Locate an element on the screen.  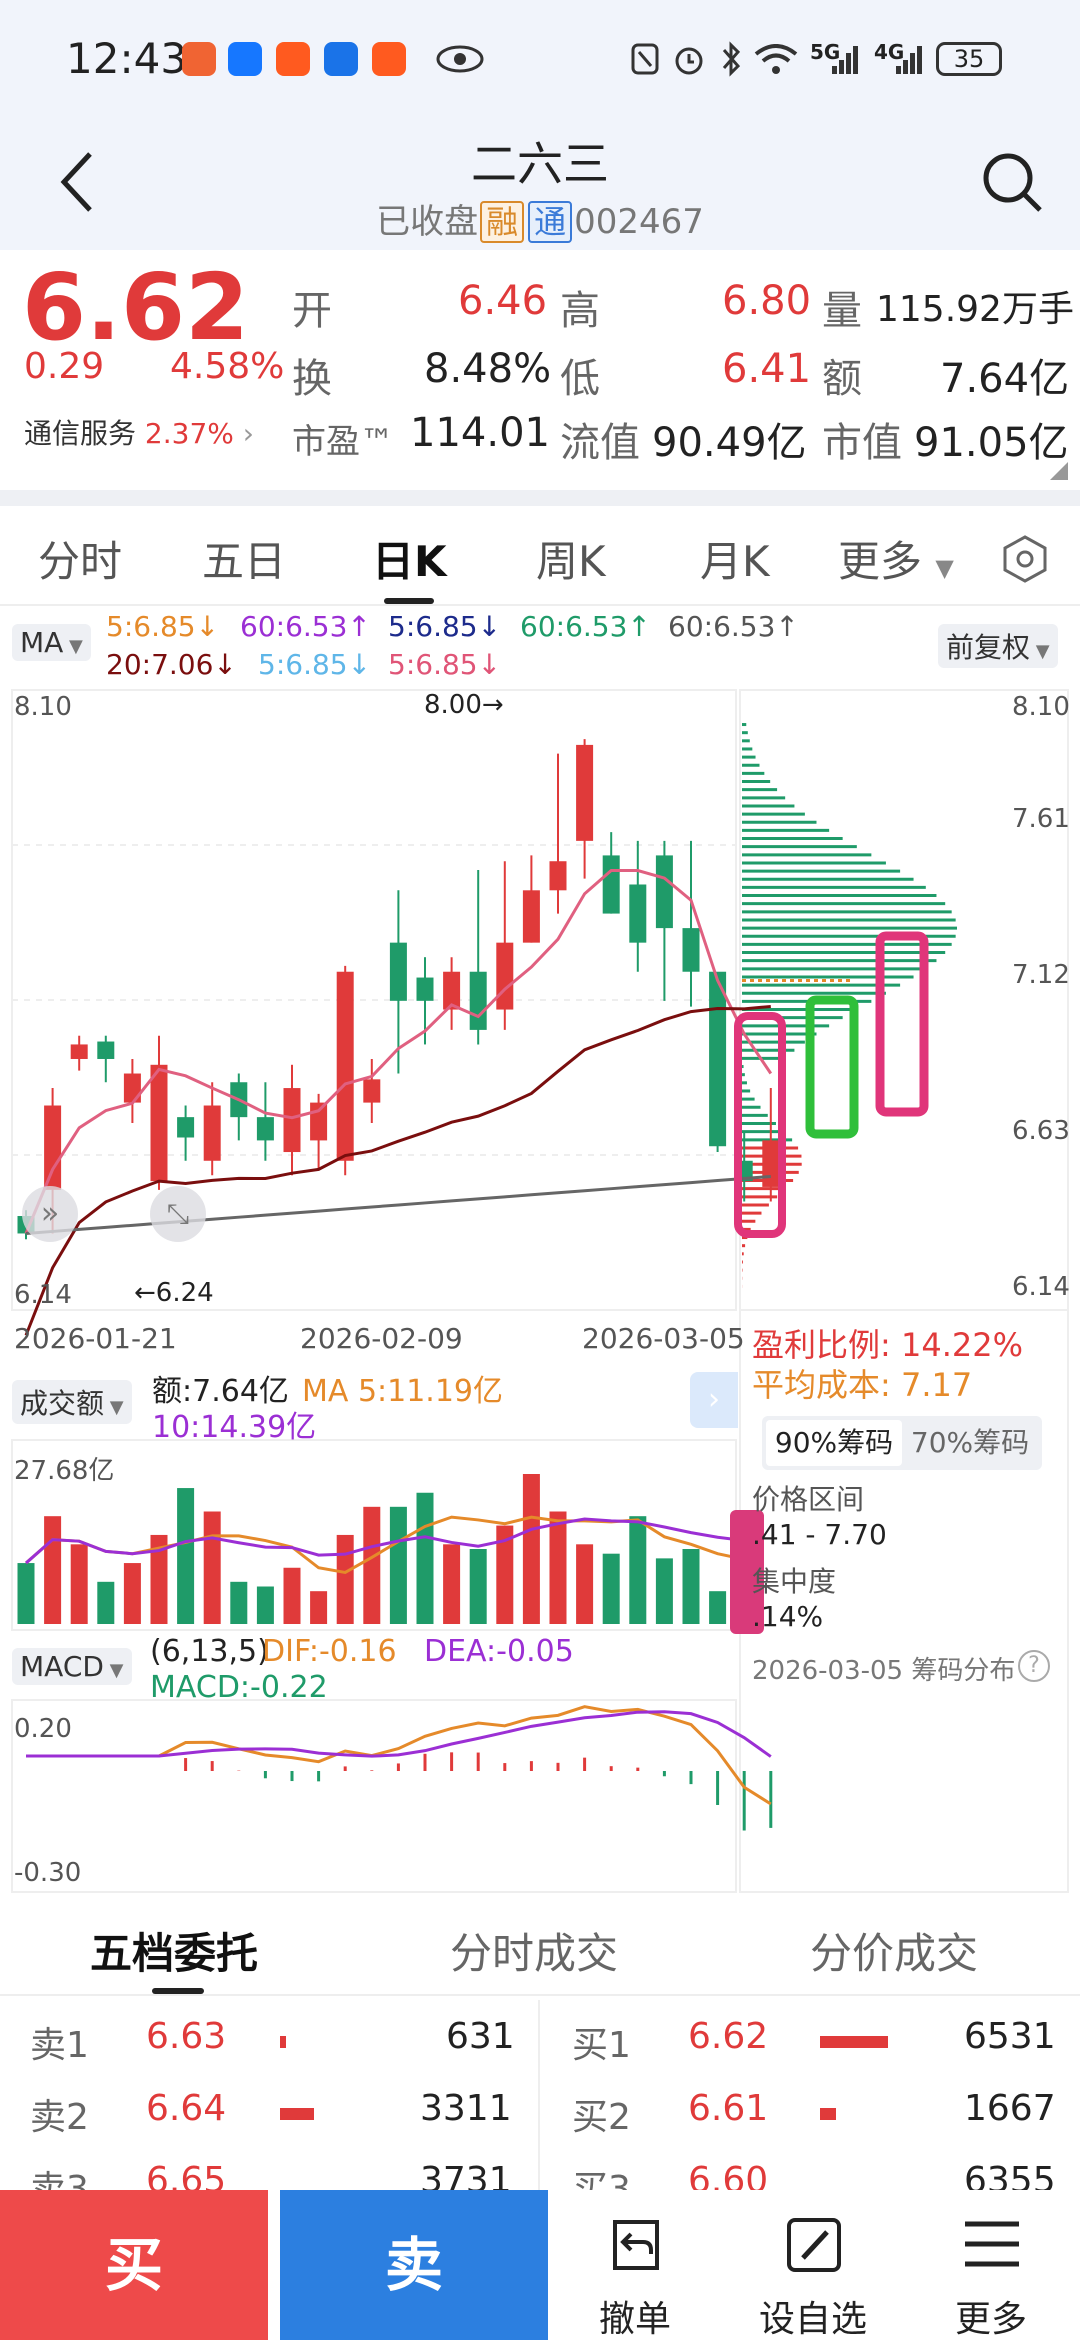
status-bar: 12:43 5G 4G 35 is located at coordinates (540, 60).